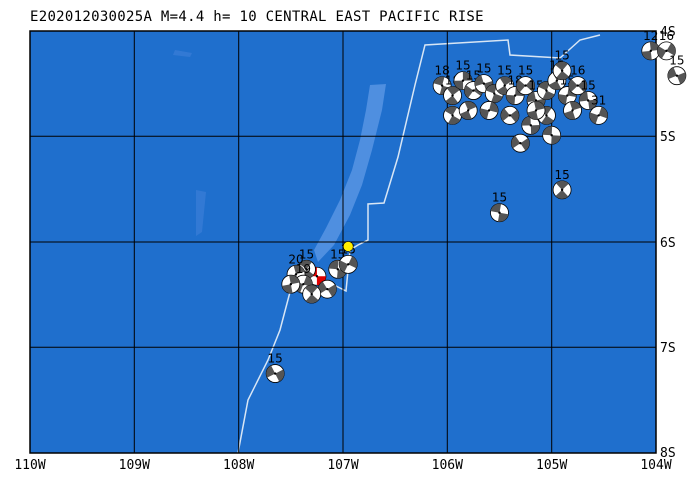 This screenshot has height=481, width=689. I want to click on lat-label: 6S, so click(668, 243).